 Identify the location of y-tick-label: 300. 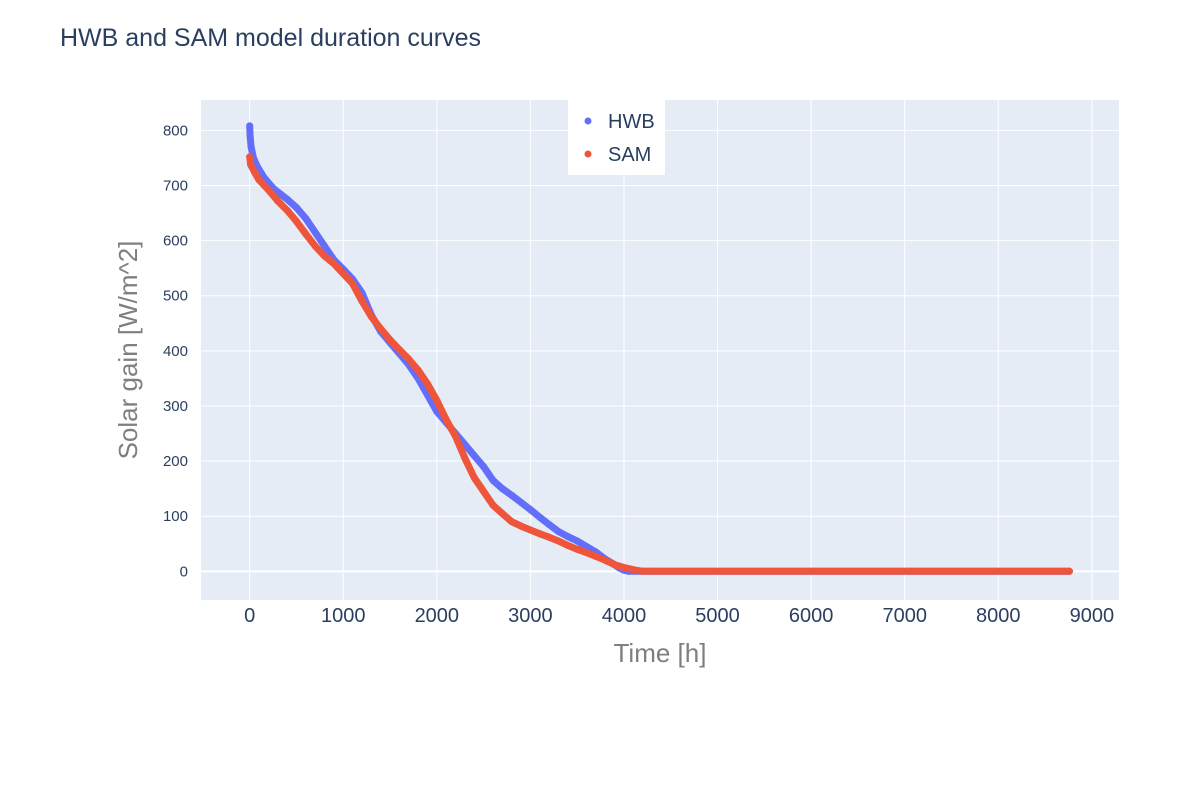
(175, 406).